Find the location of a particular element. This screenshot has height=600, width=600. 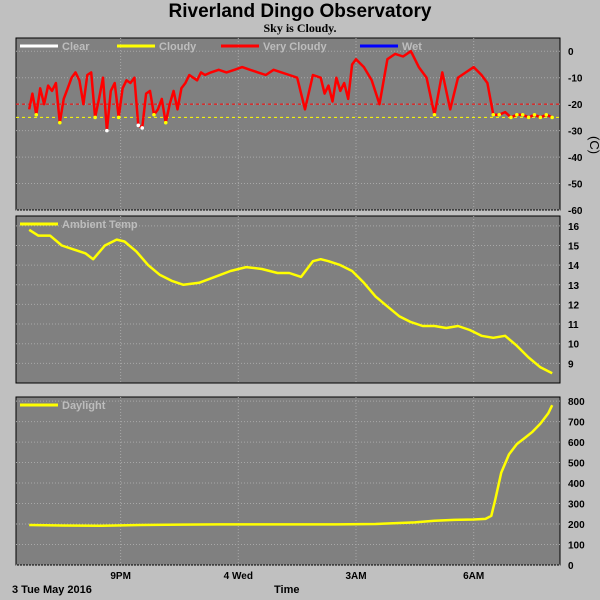

ambient-ytick-label: 16 is located at coordinates (574, 227).